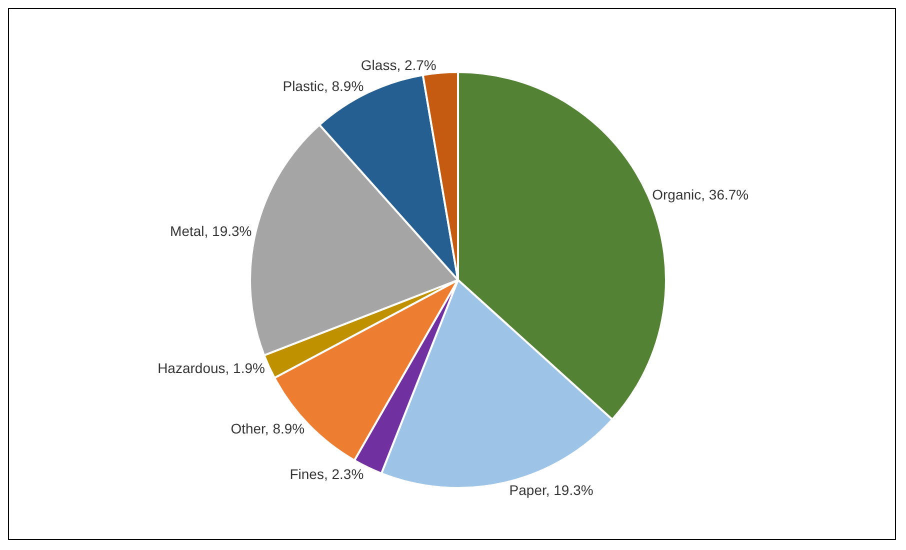  What do you see at coordinates (398, 64) in the screenshot?
I see `slice-label: Glass, 2.7%` at bounding box center [398, 64].